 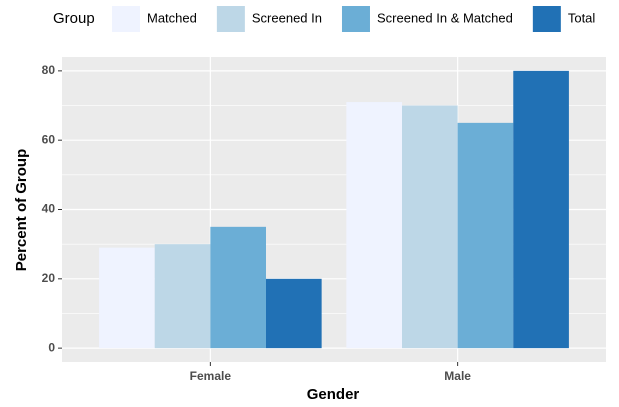 What do you see at coordinates (445, 17) in the screenshot?
I see `legend-label: Screened In & Matched` at bounding box center [445, 17].